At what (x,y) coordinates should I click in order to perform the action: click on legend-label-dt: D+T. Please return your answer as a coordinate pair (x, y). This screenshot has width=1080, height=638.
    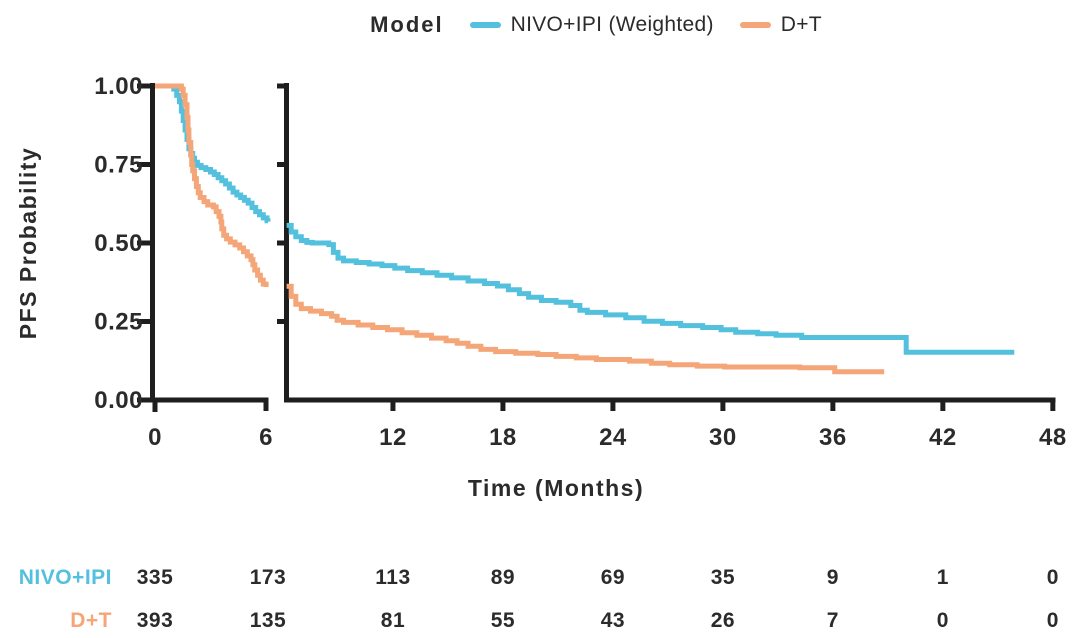
    Looking at the image, I should click on (801, 24).